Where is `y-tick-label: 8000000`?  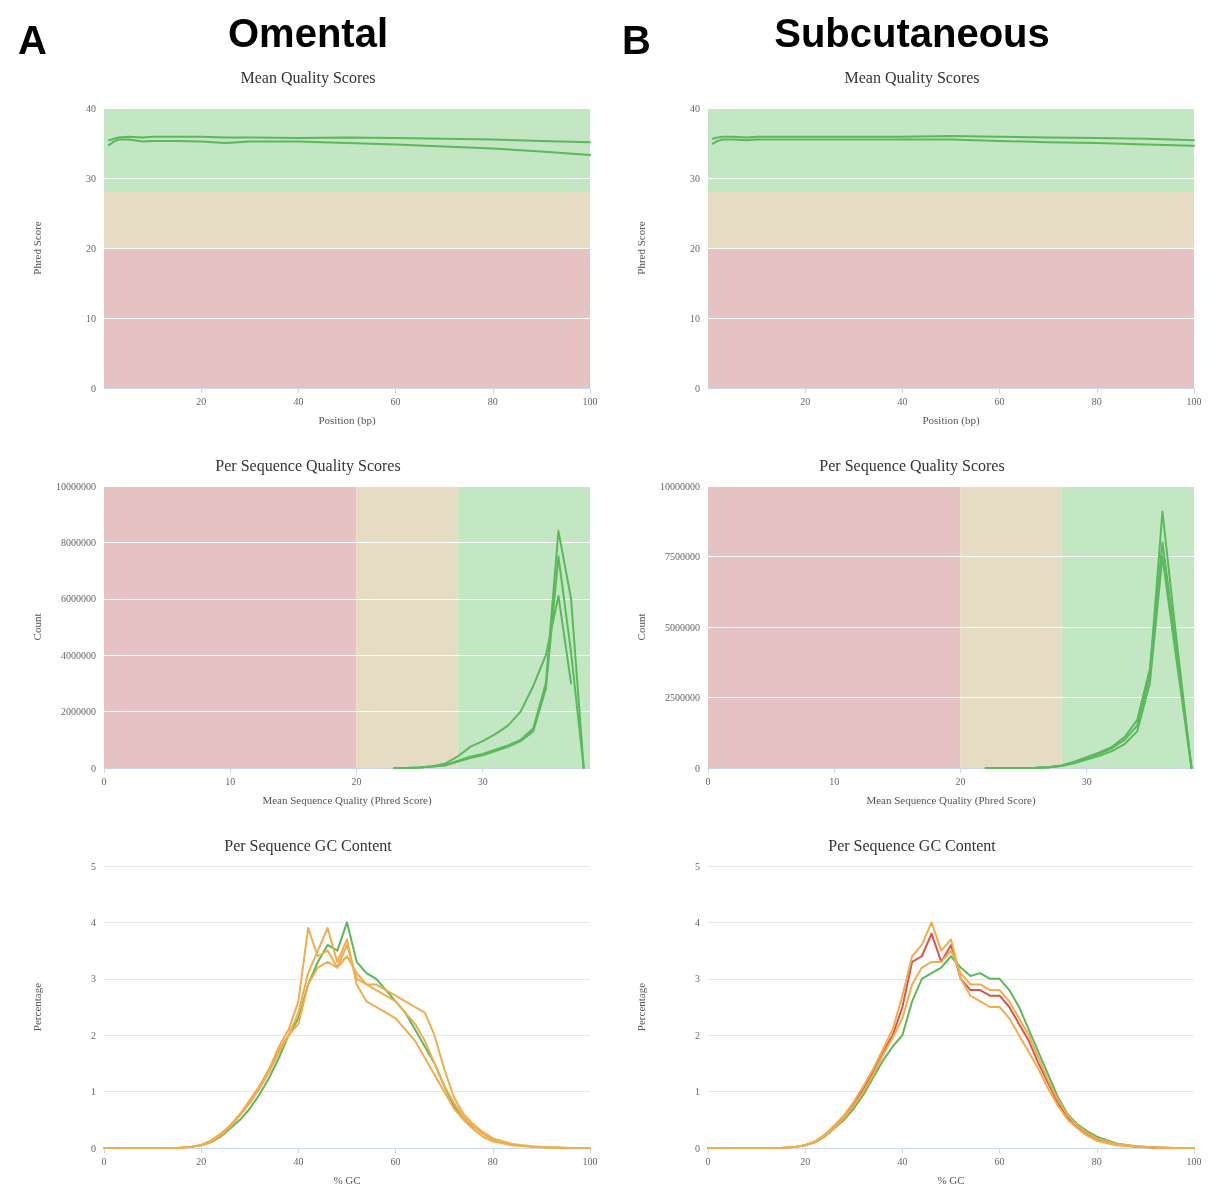 y-tick-label: 8000000 is located at coordinates (78, 542).